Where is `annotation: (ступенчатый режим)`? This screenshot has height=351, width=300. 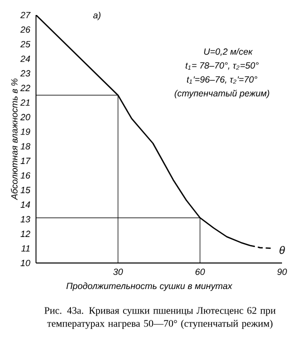 annotation: (ступенчатый режим) is located at coordinates (222, 94).